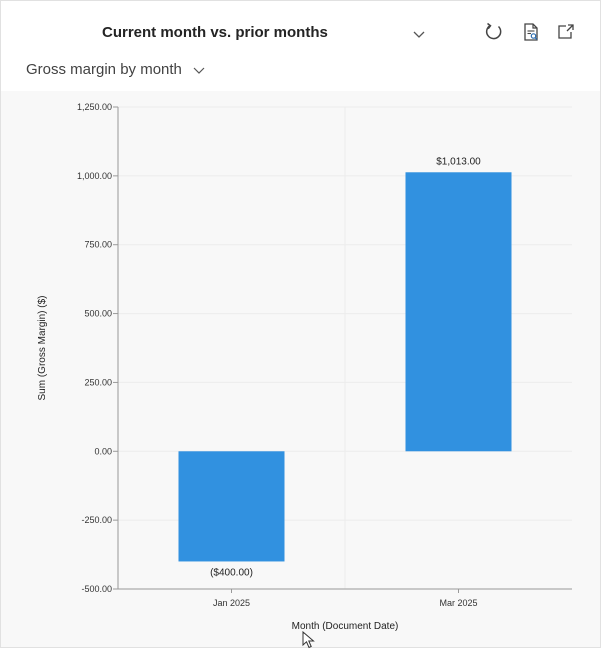  Describe the element at coordinates (94, 107) in the screenshot. I see `y-tick-label: 1,250.00` at that location.